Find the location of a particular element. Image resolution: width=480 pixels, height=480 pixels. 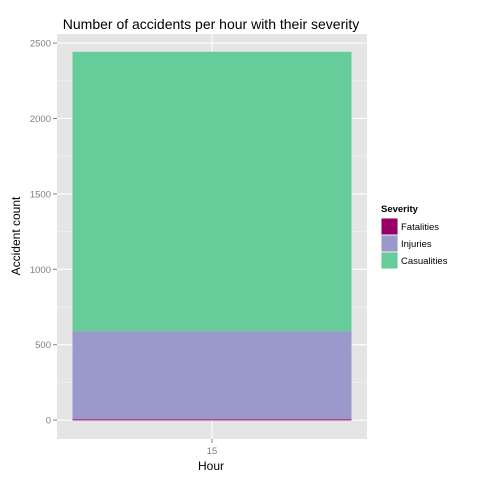

legend-label-fatalities: Fatalities is located at coordinates (420, 227).